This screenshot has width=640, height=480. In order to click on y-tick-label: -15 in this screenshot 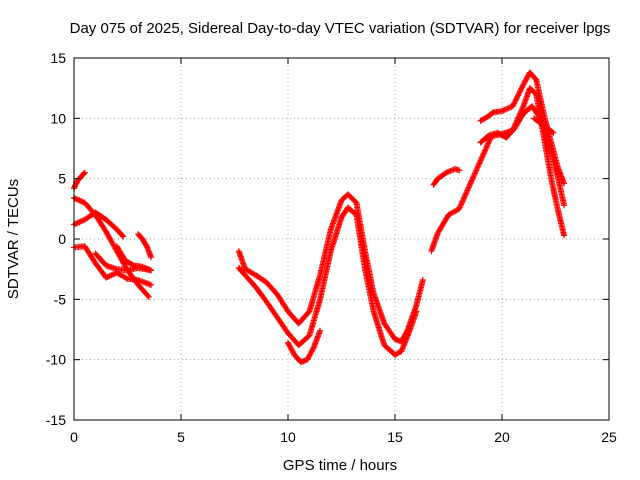, I will do `click(56, 420)`.